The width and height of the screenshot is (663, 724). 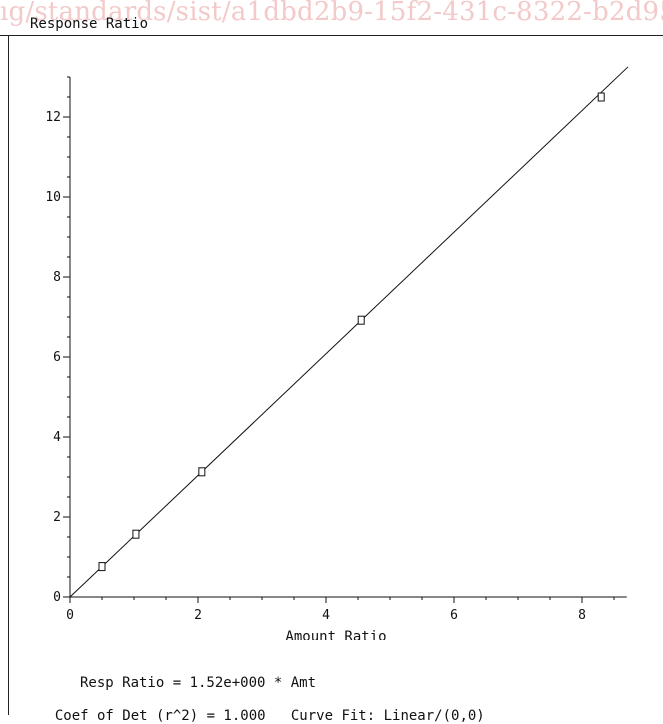 I want to click on coef-of-determination: Coef of Det (r^2) = 1.000, so click(x=160, y=716).